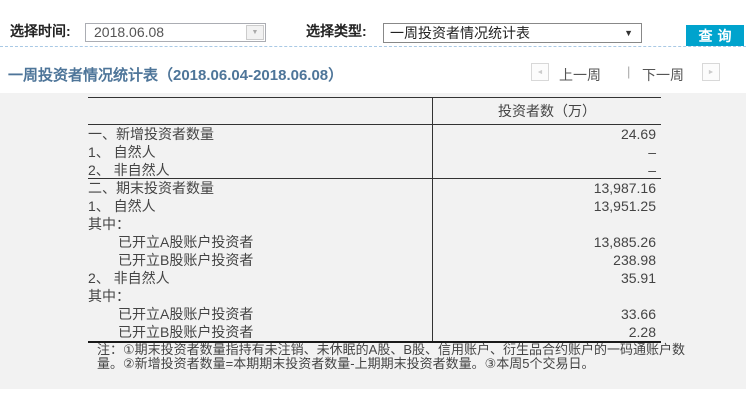  What do you see at coordinates (546, 242) in the screenshot?
I see `row-value: 13,885.26` at bounding box center [546, 242].